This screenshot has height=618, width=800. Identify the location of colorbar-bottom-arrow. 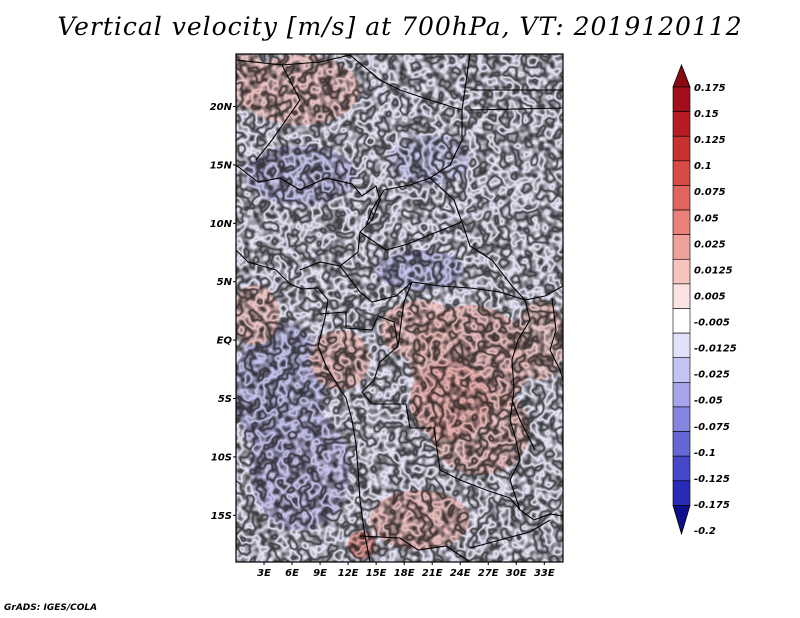
(681, 520).